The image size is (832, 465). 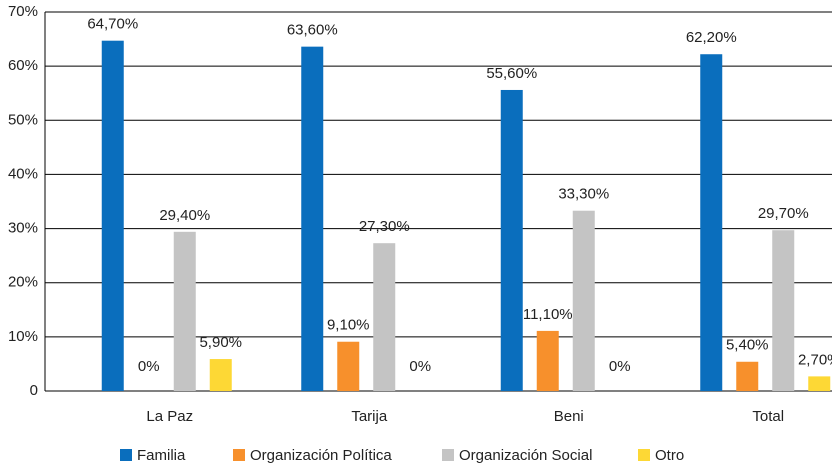 I want to click on legend-label: Otro, so click(x=669, y=455).